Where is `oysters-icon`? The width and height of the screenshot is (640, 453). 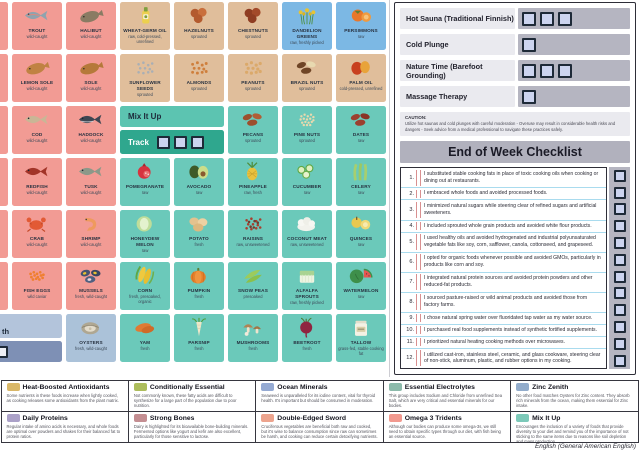 oysters-icon is located at coordinates (90, 328).